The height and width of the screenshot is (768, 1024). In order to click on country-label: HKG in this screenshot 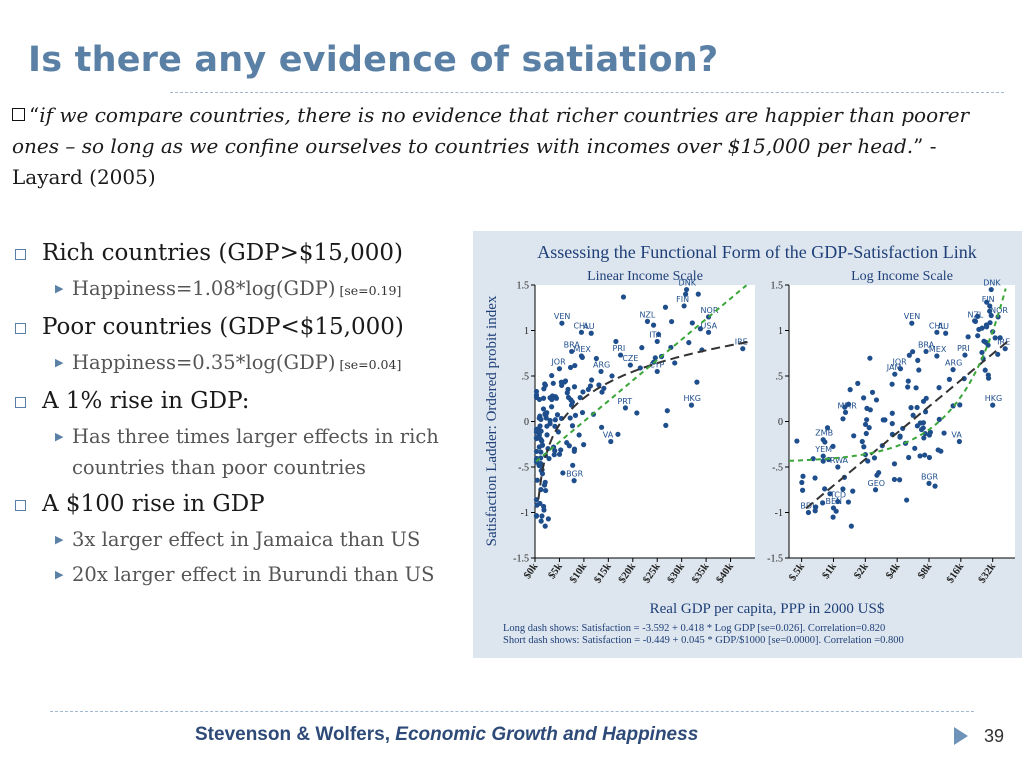, I will do `click(993, 398)`.